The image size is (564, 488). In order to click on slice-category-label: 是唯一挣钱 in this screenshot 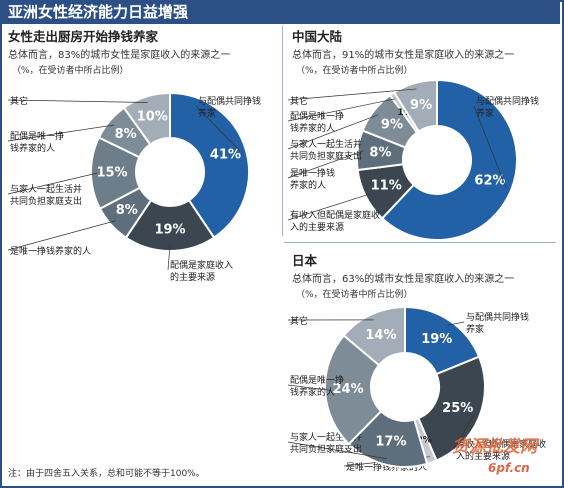, I will do `click(312, 173)`.